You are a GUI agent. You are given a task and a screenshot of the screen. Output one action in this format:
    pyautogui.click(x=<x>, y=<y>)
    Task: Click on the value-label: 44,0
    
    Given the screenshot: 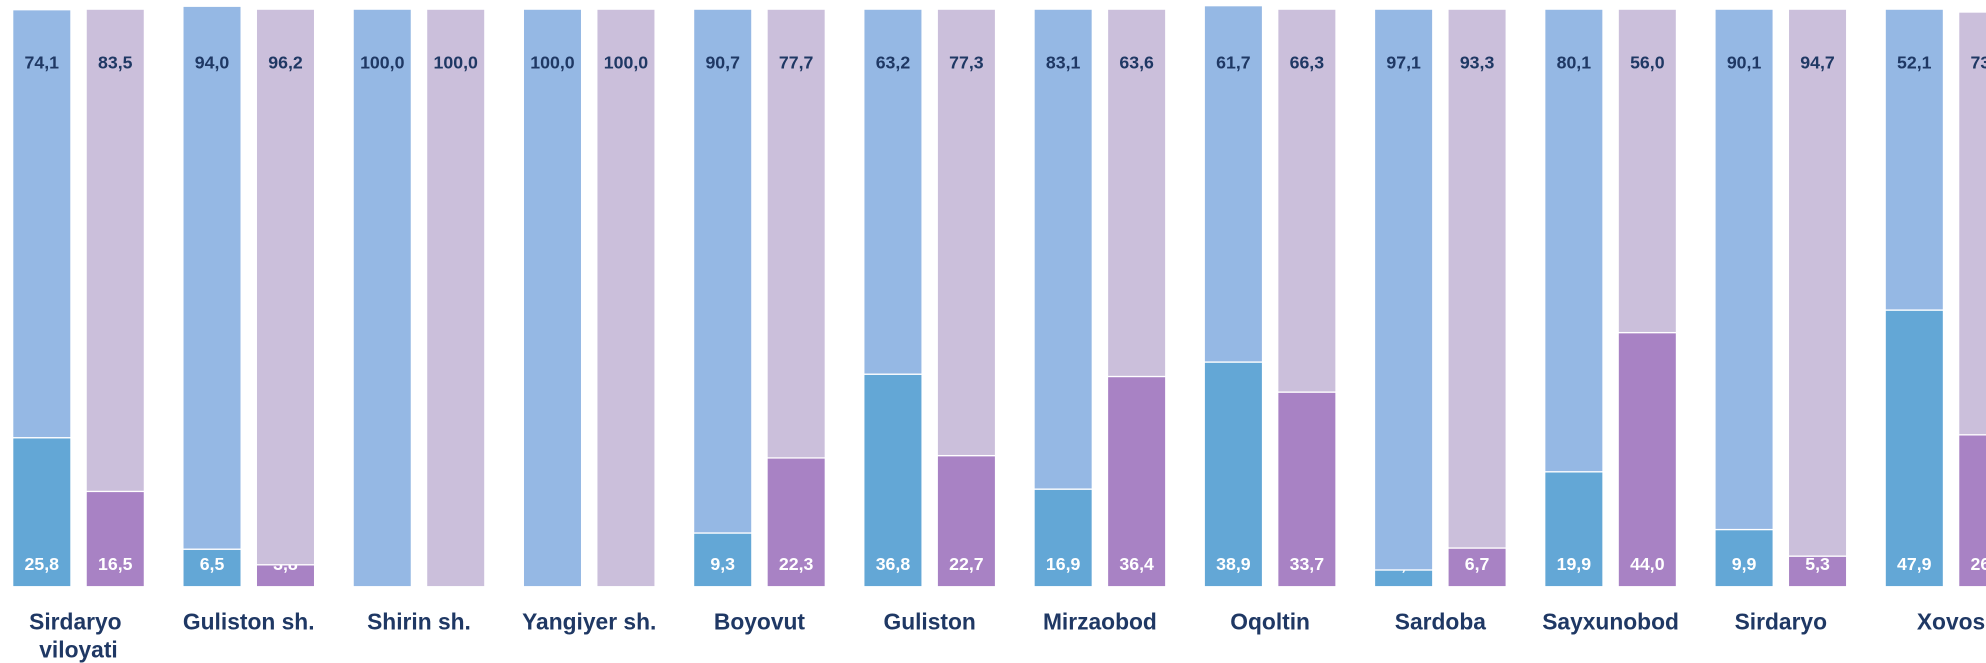 What is the action you would take?
    pyautogui.click(x=1647, y=564)
    